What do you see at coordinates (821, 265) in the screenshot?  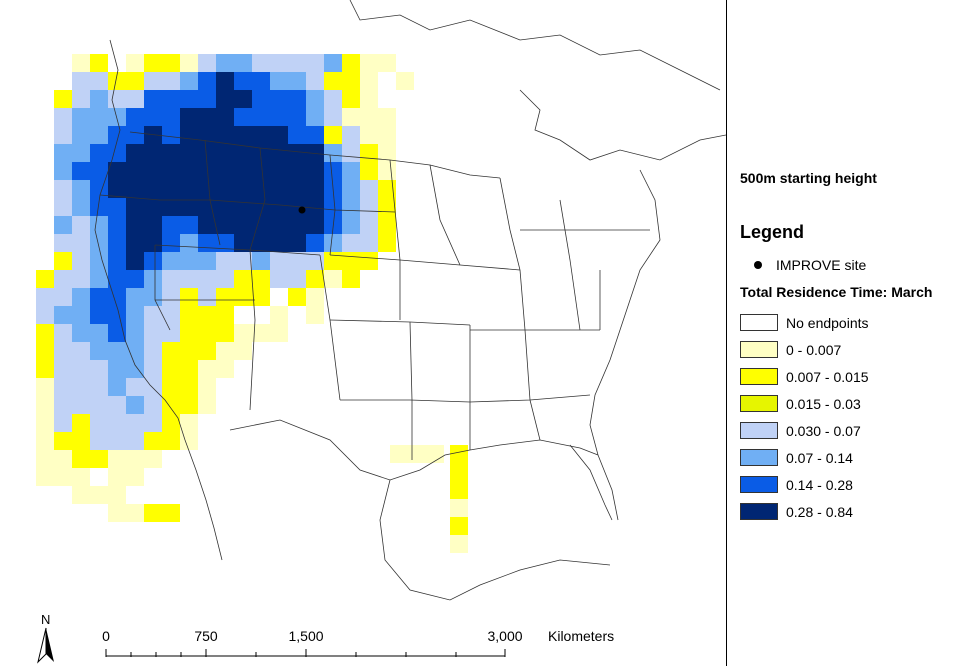 I see `improve-site-label: IMPROVE site` at bounding box center [821, 265].